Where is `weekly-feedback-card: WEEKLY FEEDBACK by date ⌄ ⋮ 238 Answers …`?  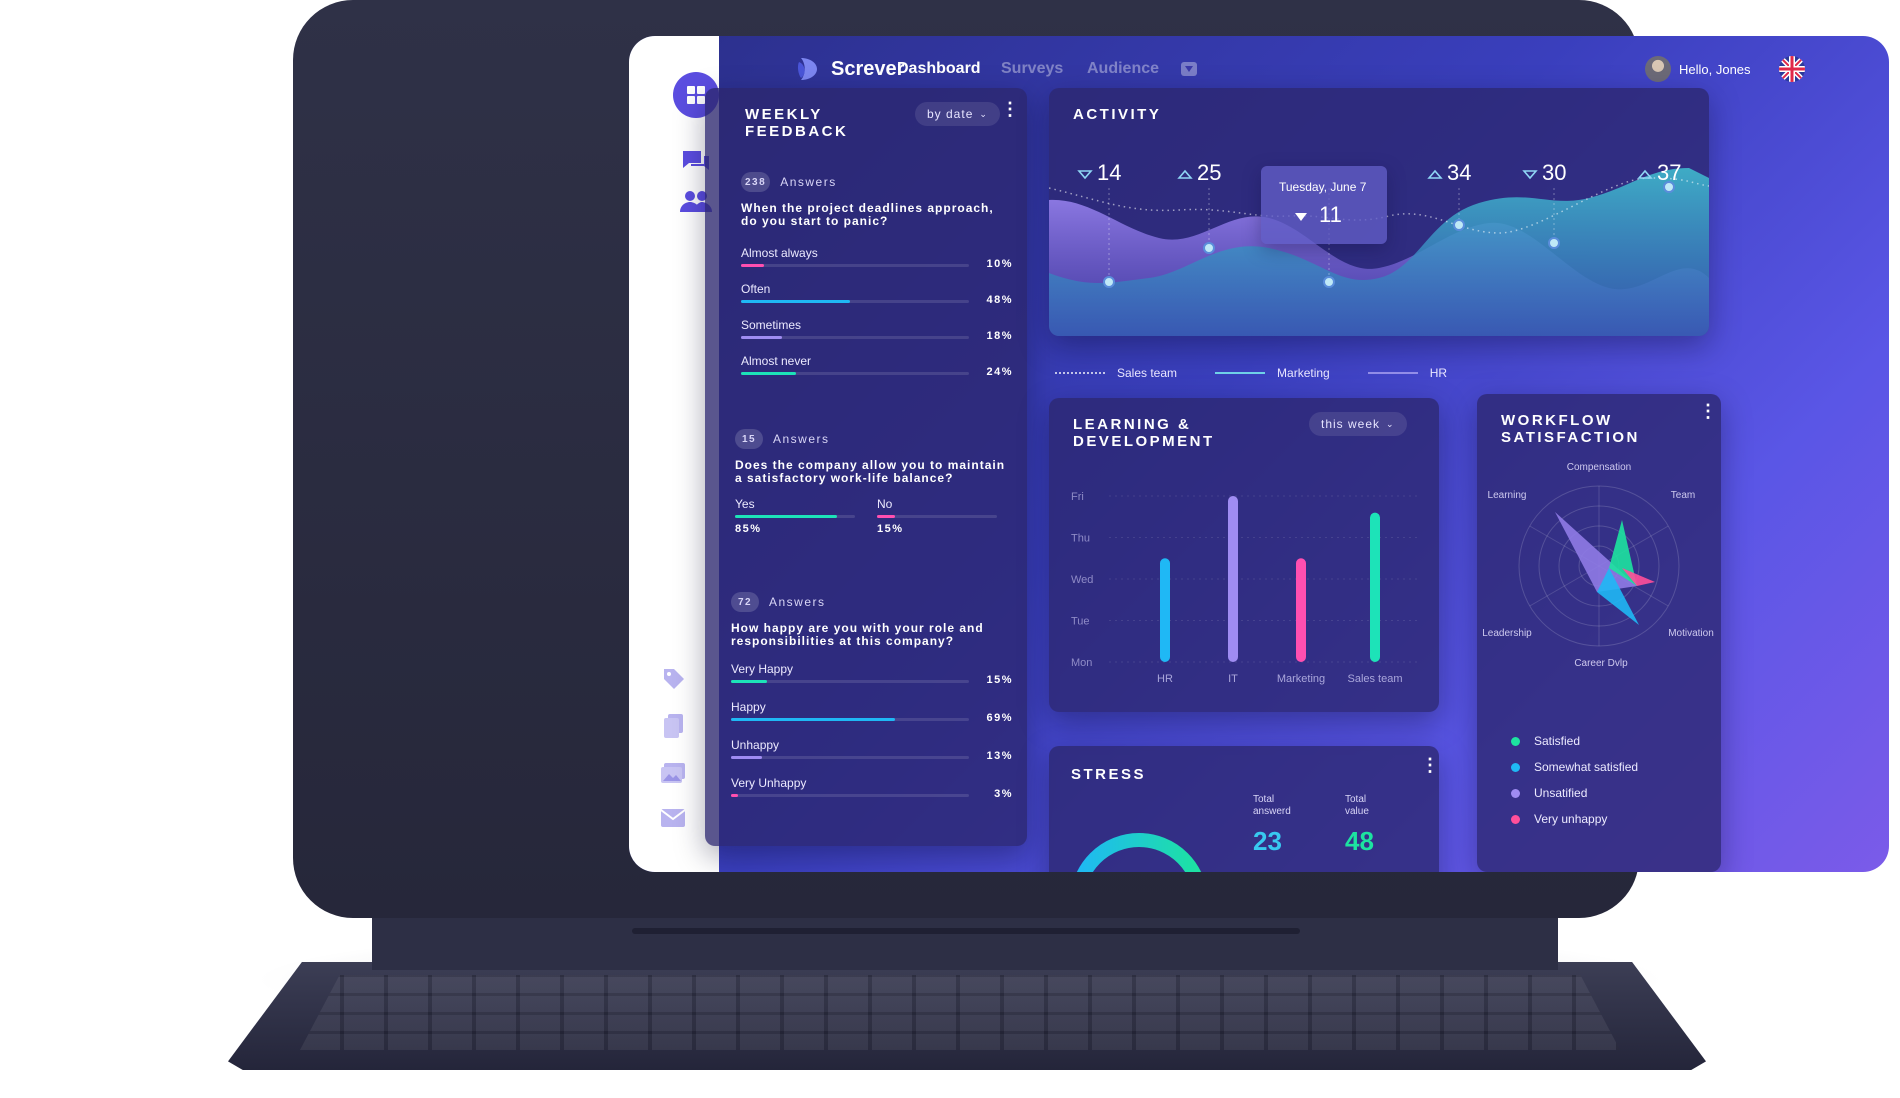 weekly-feedback-card: WEEKLY FEEDBACK by date ⌄ ⋮ 238 Answers … is located at coordinates (866, 467).